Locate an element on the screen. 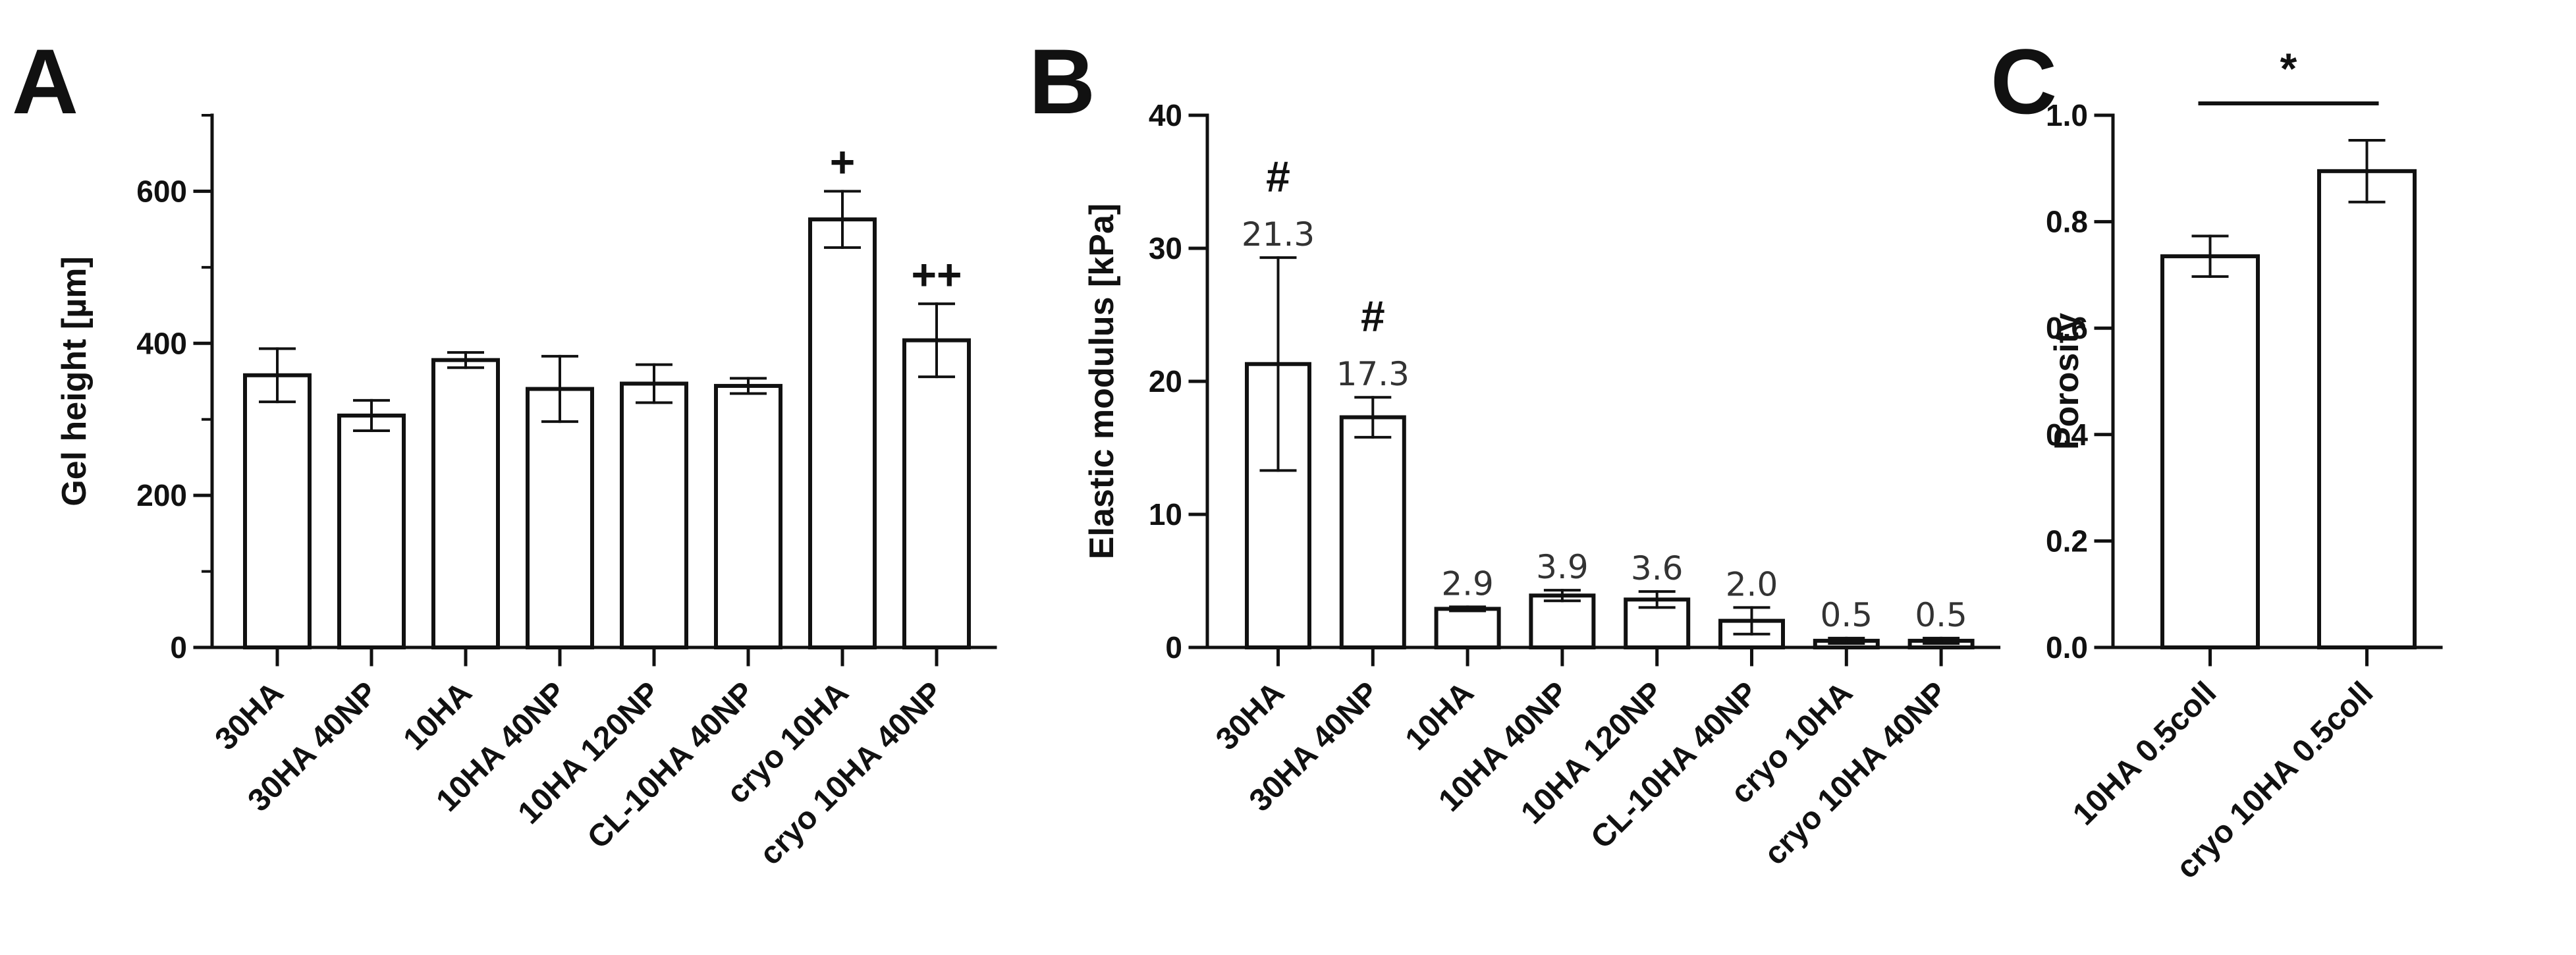 The width and height of the screenshot is (2576, 955). panel-letter: C is located at coordinates (2023, 81).